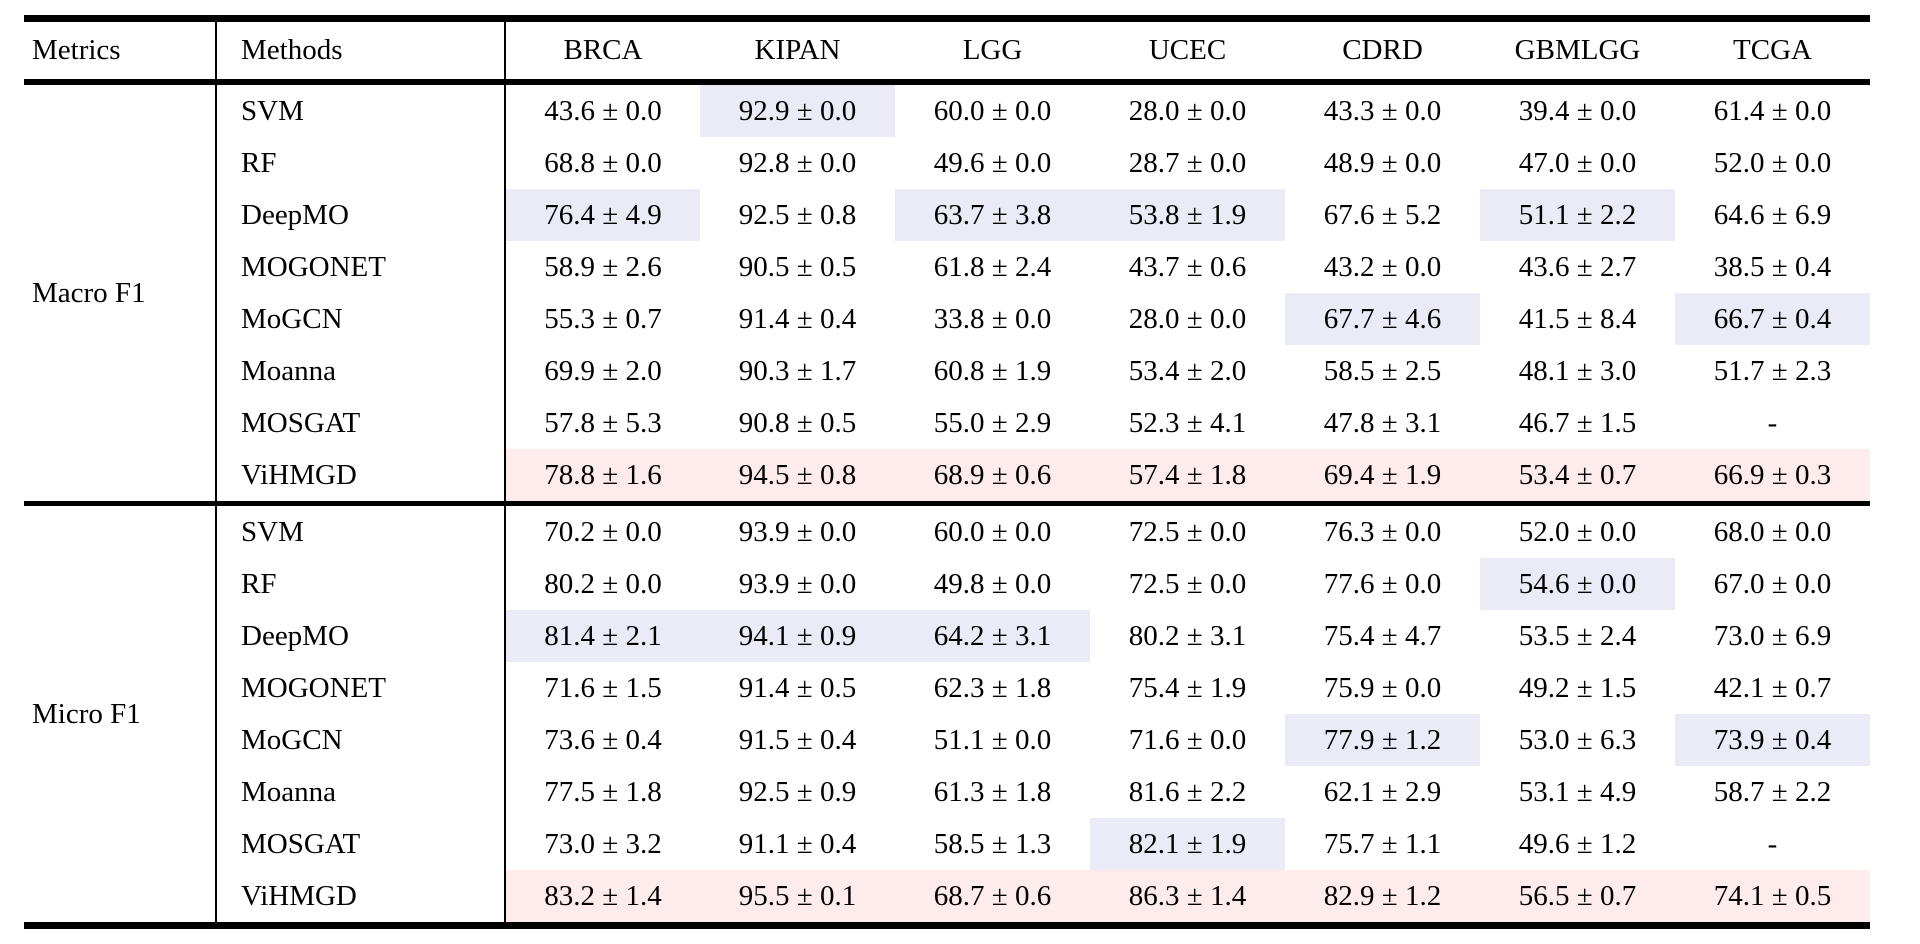 This screenshot has height=944, width=1920. Describe the element at coordinates (1772, 529) in the screenshot. I see `score-cell: 68.0 ± 0.0` at that location.